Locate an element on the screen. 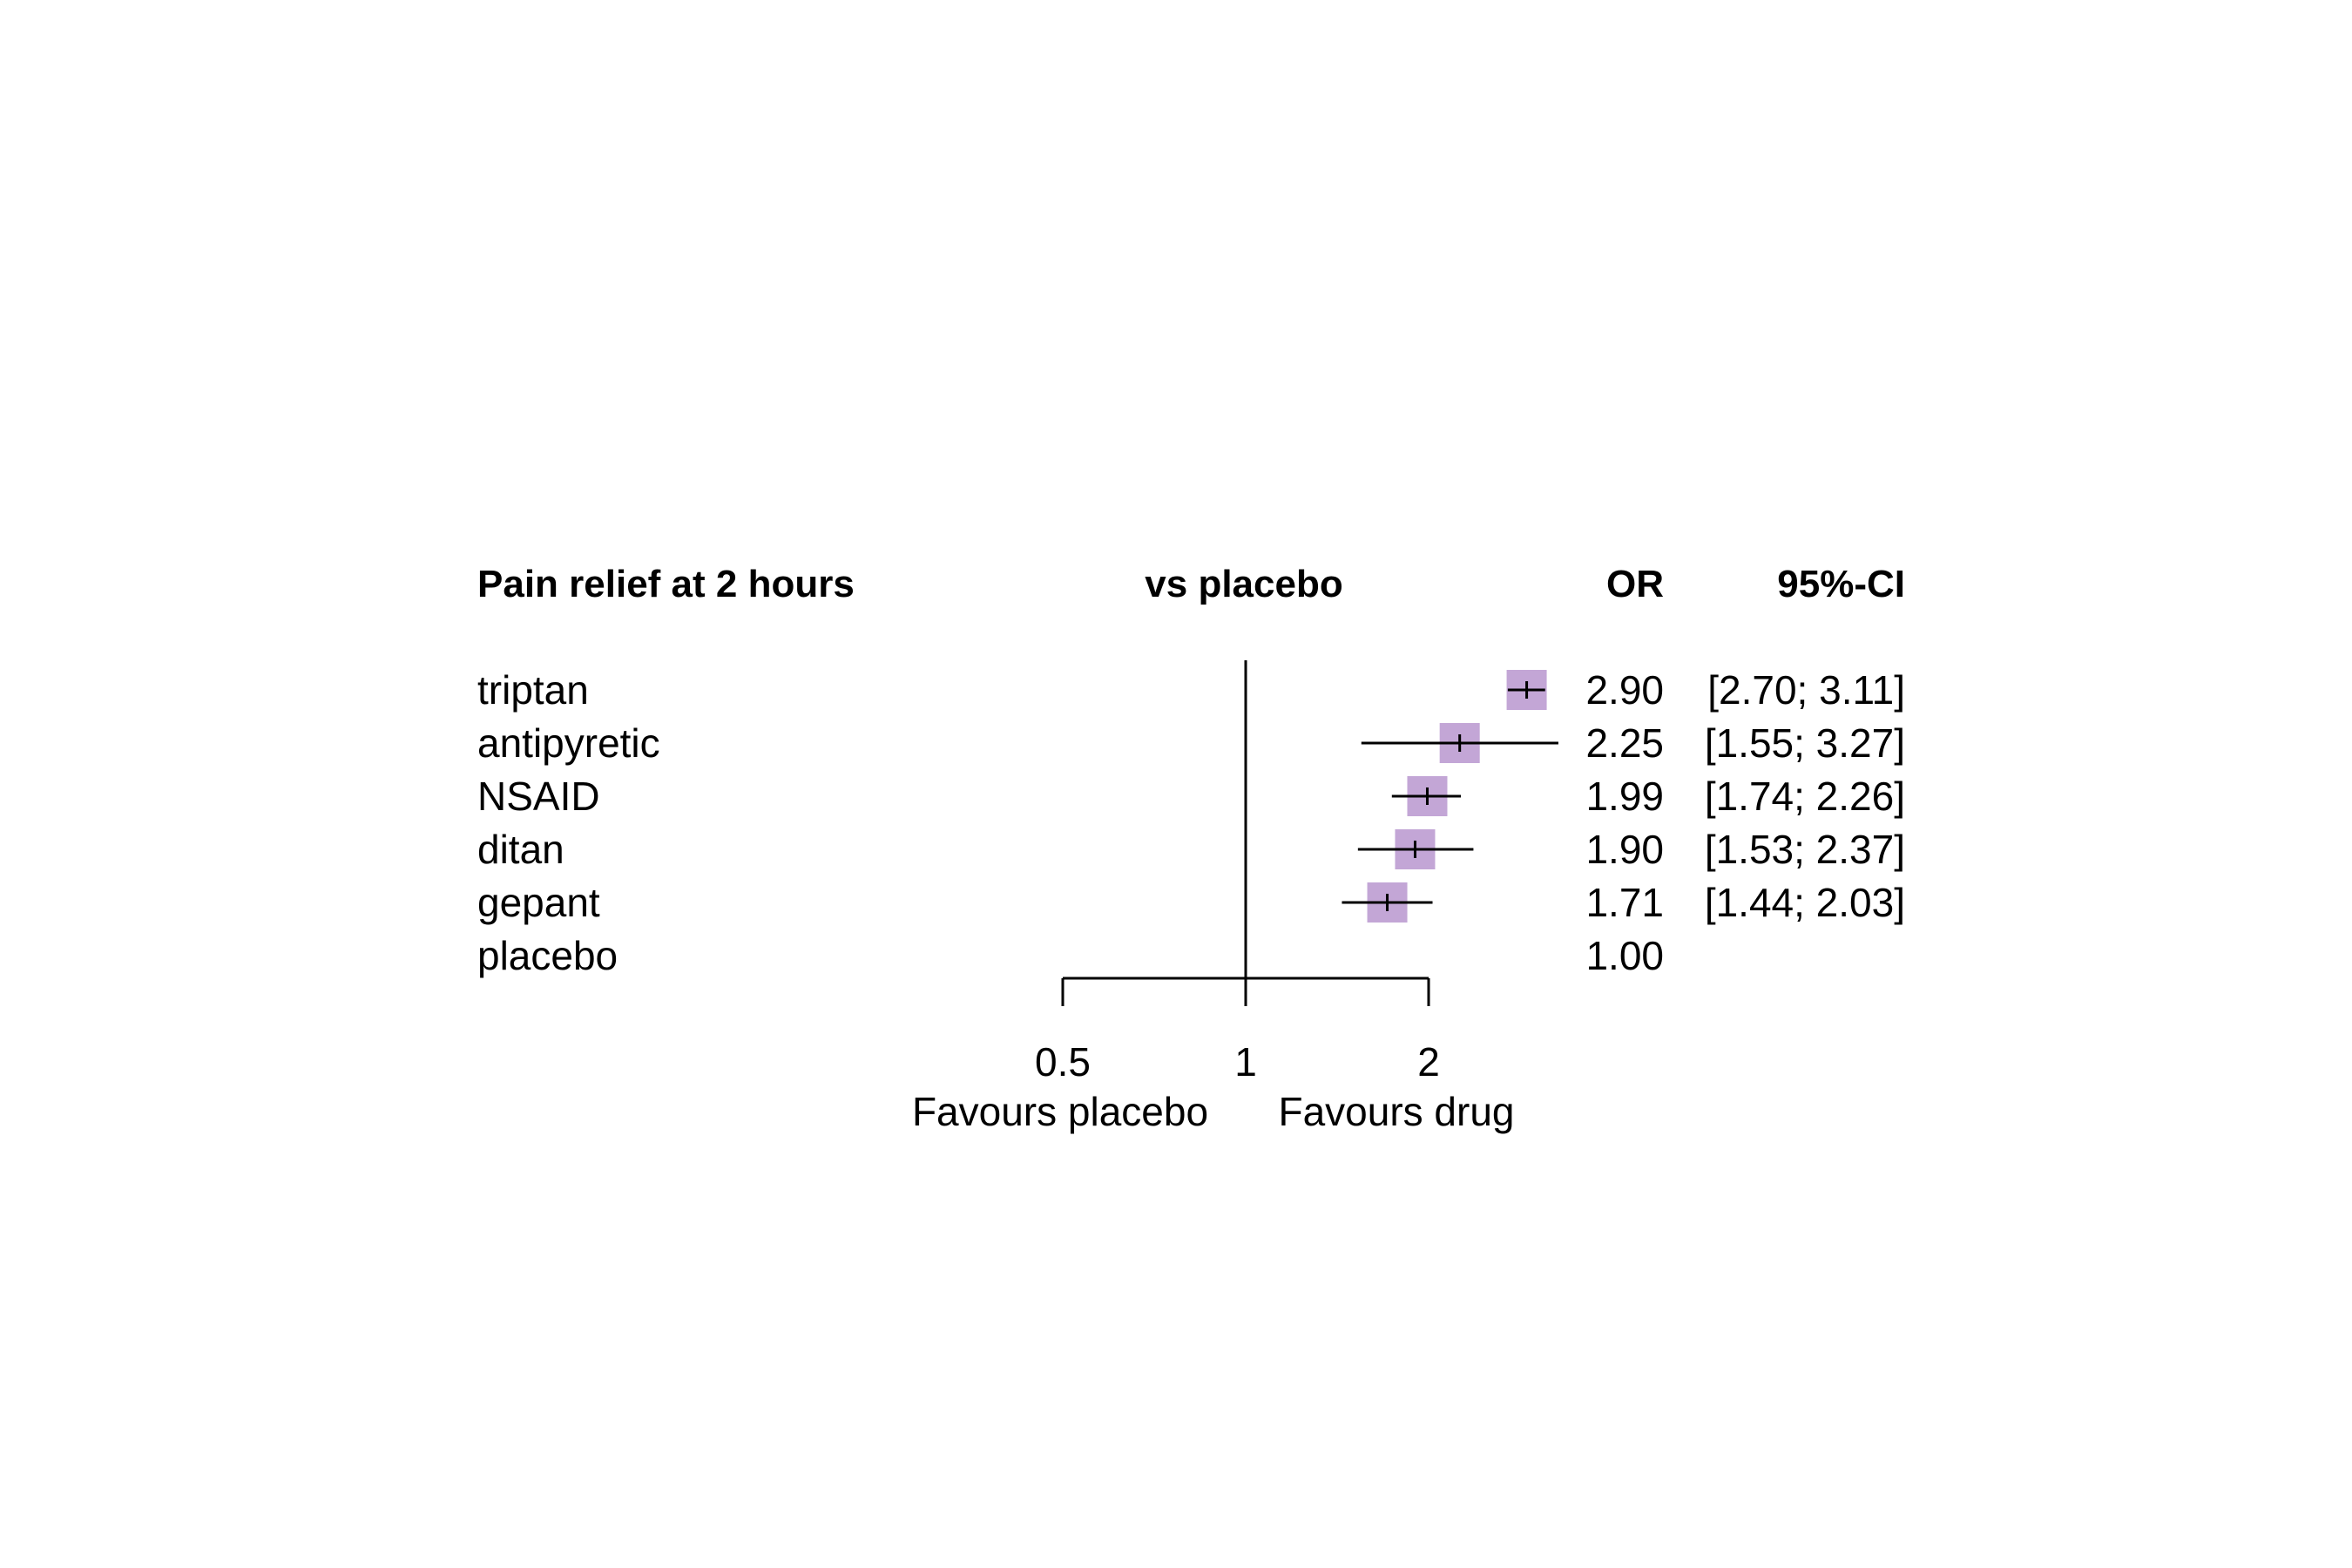 The width and height of the screenshot is (2352, 1568). row-or: 1.99 is located at coordinates (1625, 796).